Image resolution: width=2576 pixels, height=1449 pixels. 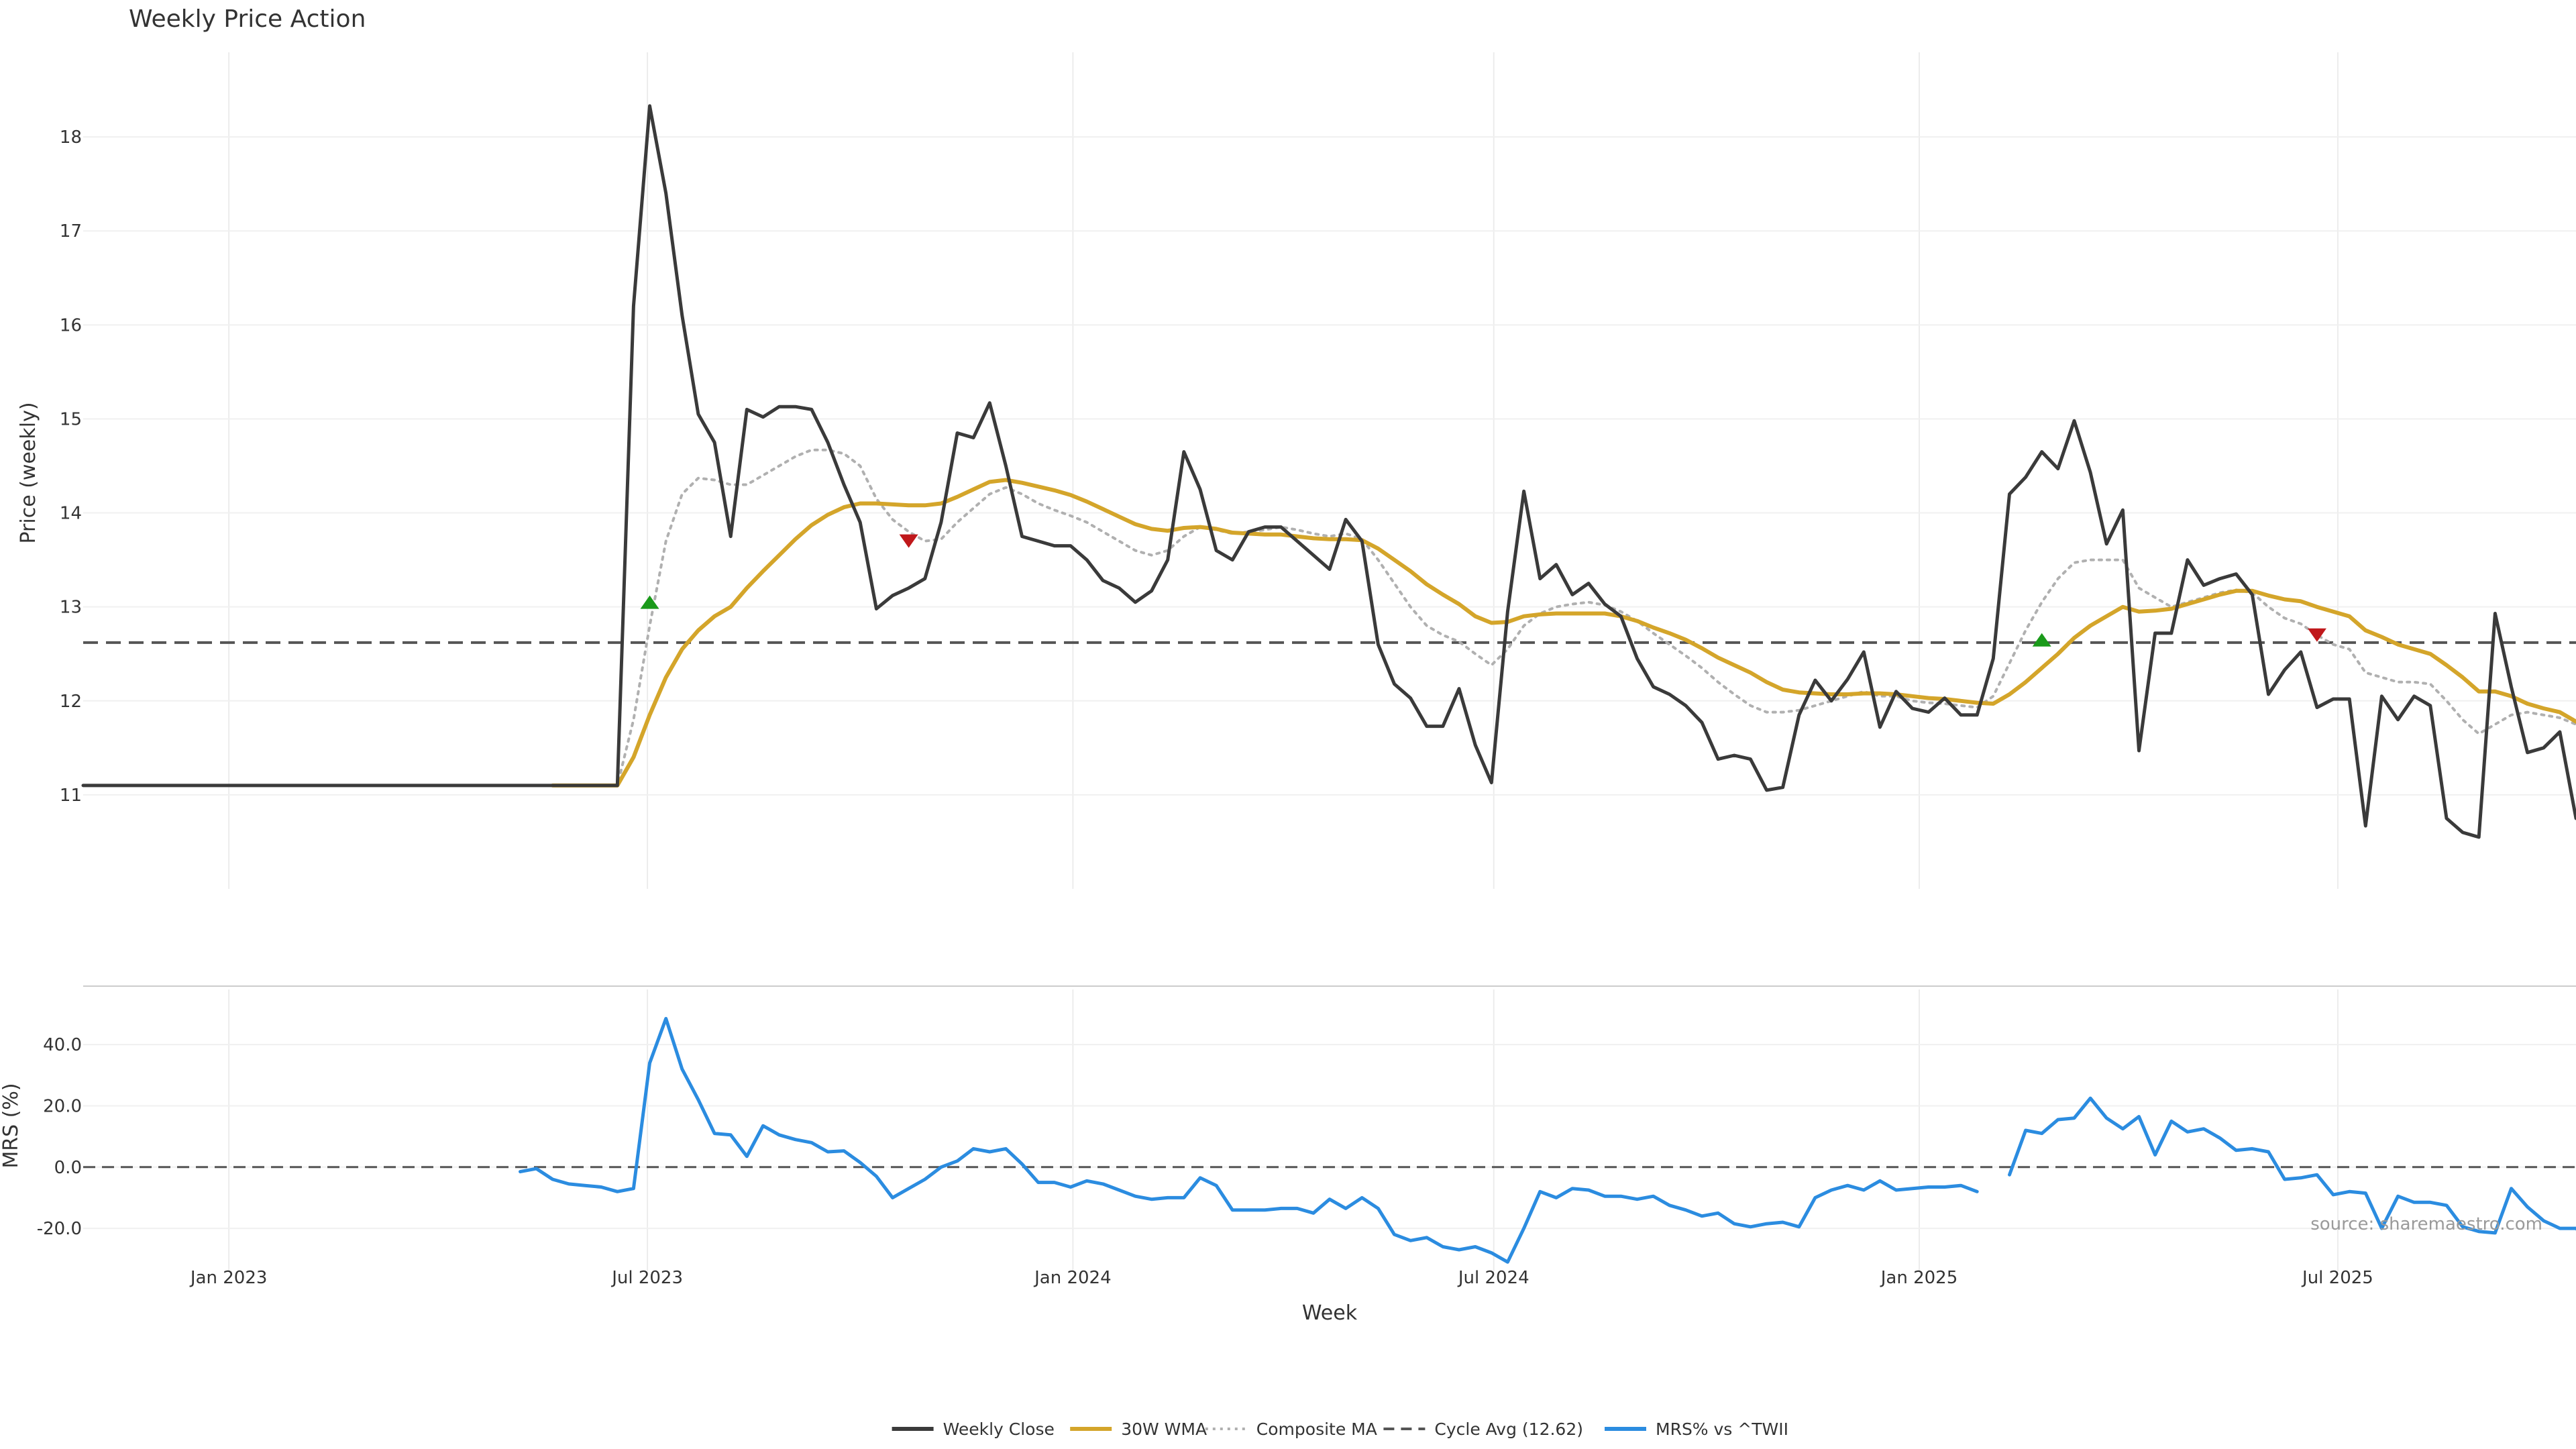 What do you see at coordinates (71, 137) in the screenshot?
I see `price-y-tick-label: 18` at bounding box center [71, 137].